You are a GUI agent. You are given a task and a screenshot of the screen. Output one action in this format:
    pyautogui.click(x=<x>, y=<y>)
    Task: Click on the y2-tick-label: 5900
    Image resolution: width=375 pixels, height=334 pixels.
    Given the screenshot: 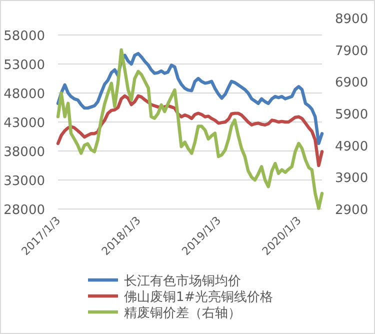 What is the action you would take?
    pyautogui.click(x=351, y=115)
    